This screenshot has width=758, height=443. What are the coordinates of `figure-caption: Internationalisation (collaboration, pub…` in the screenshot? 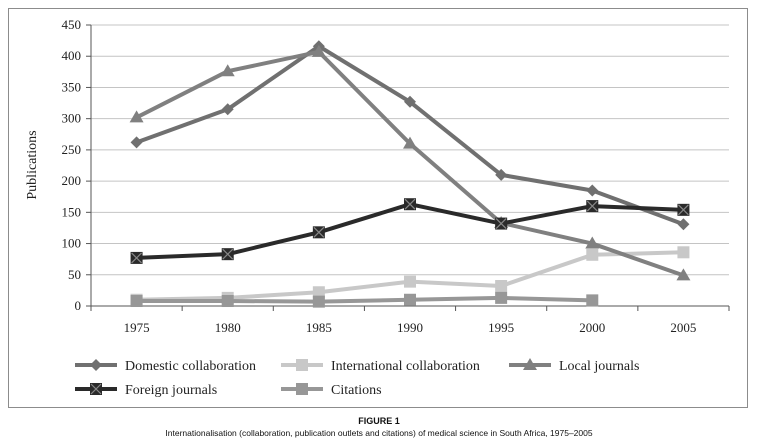 It's located at (379, 433).